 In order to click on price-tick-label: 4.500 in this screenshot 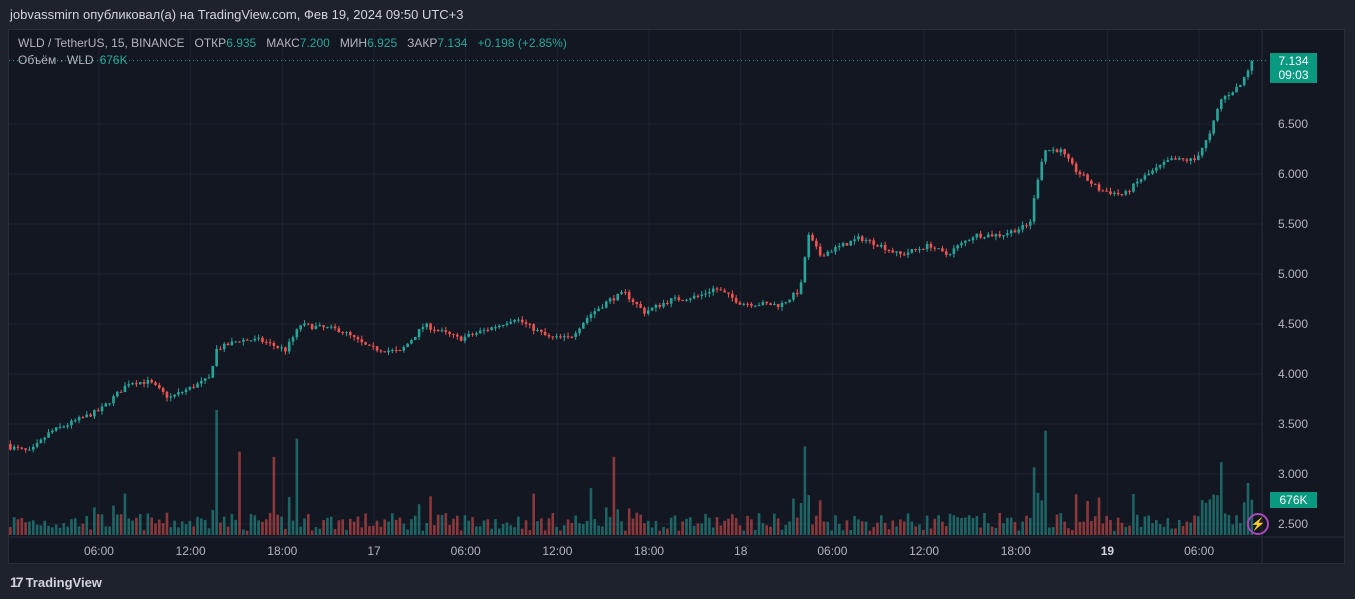, I will do `click(1293, 324)`.